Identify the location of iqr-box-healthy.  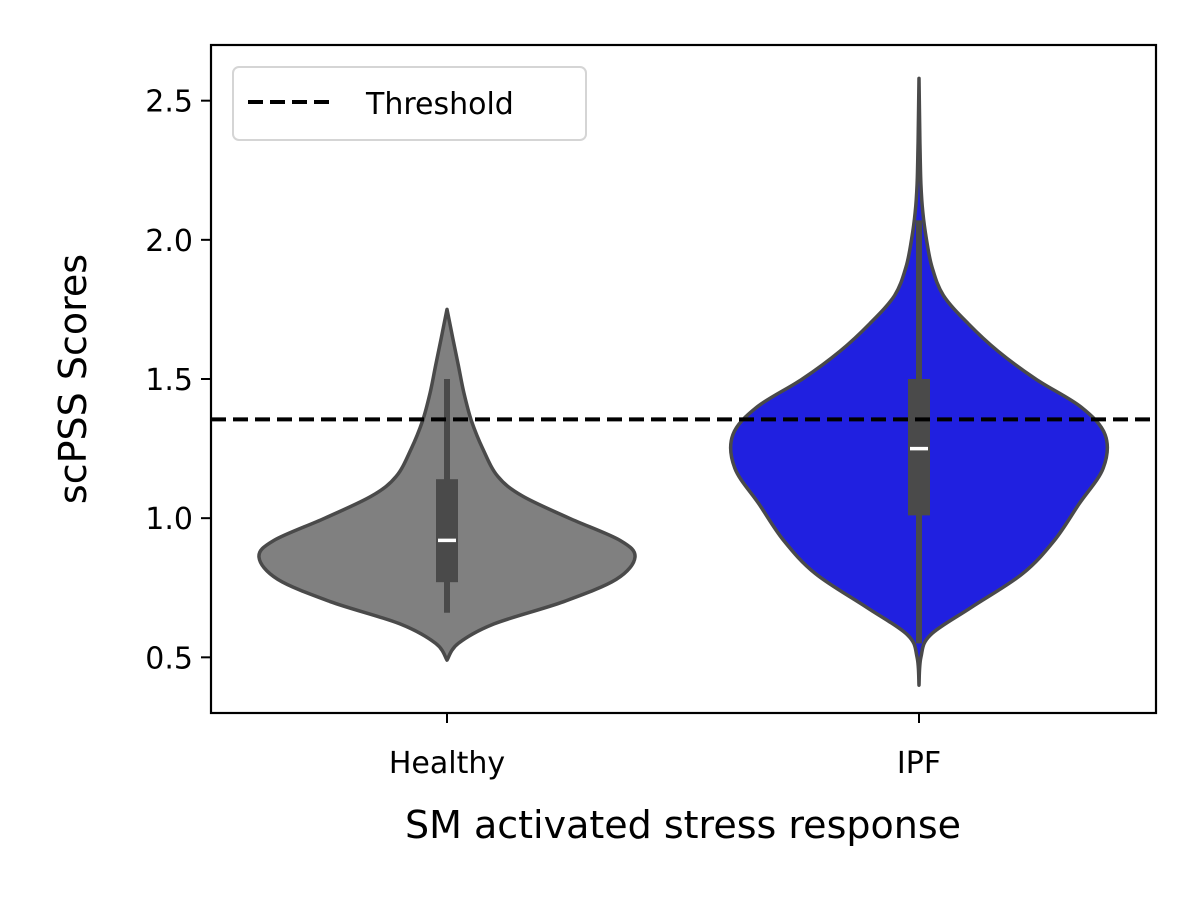
(447, 531).